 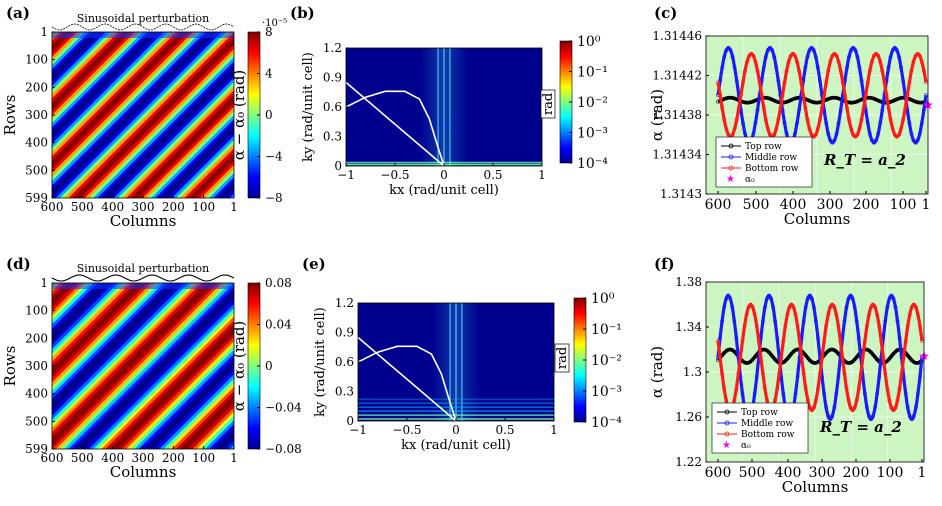 What do you see at coordinates (688, 462) in the screenshot?
I see `y-tick-label: 1.22` at bounding box center [688, 462].